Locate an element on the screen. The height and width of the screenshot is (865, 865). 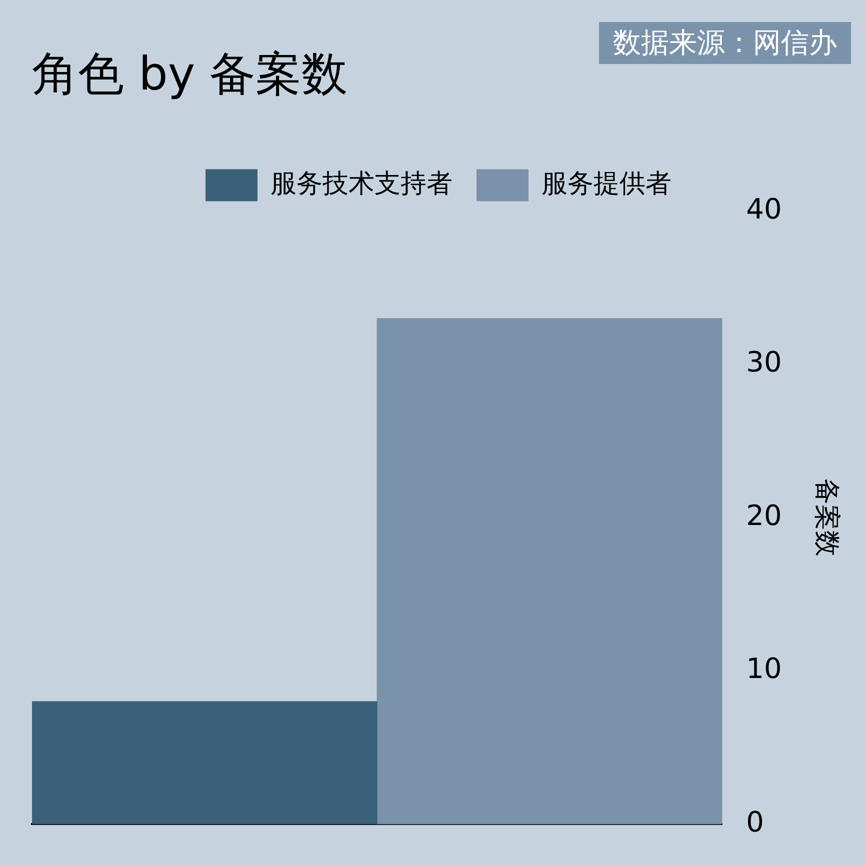
y-tick-label: 10 is located at coordinates (764, 669).